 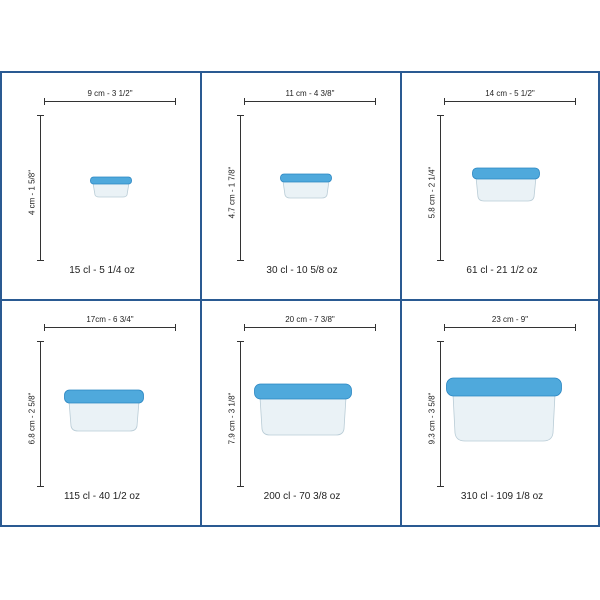 I want to click on width-label: 9 cm - 3 1/2", so click(x=110, y=93).